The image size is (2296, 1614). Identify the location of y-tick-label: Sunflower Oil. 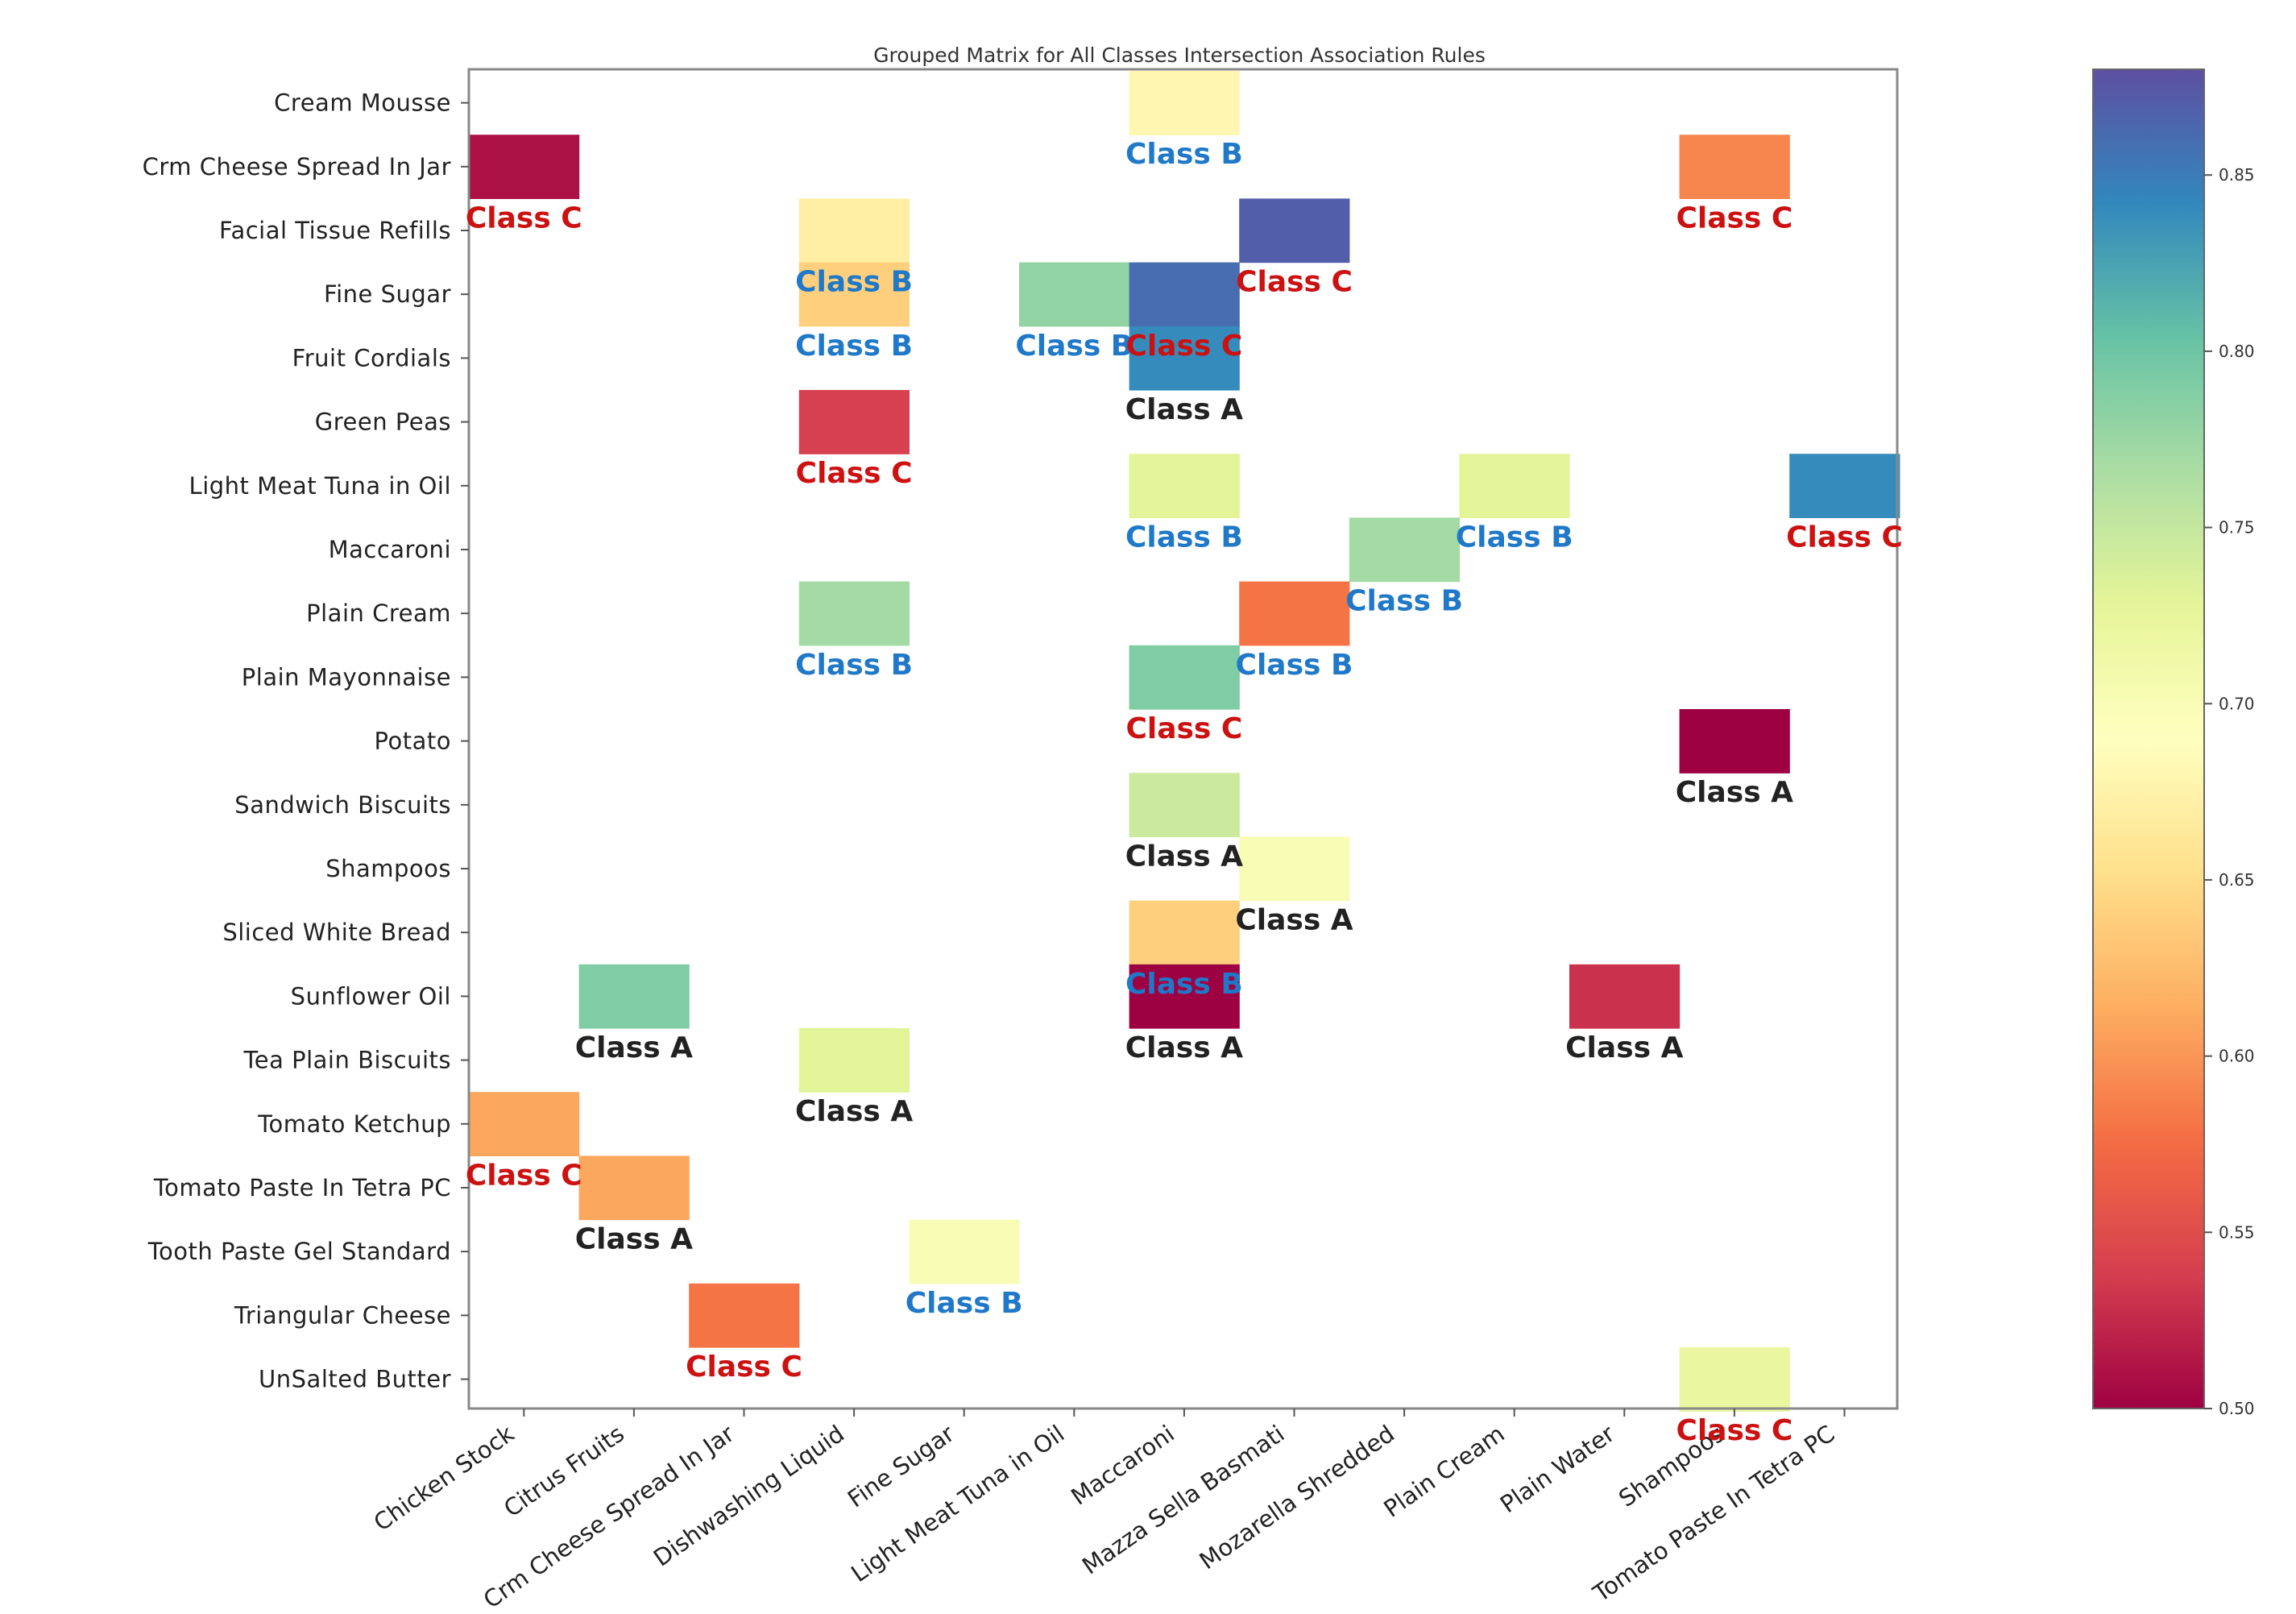
(371, 996).